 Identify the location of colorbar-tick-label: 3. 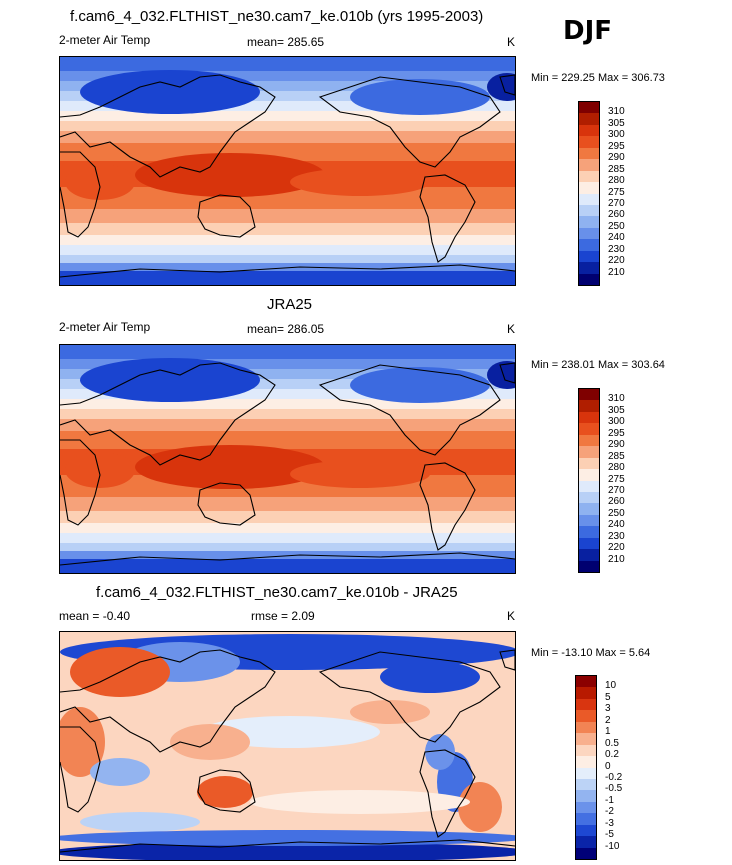
(608, 709).